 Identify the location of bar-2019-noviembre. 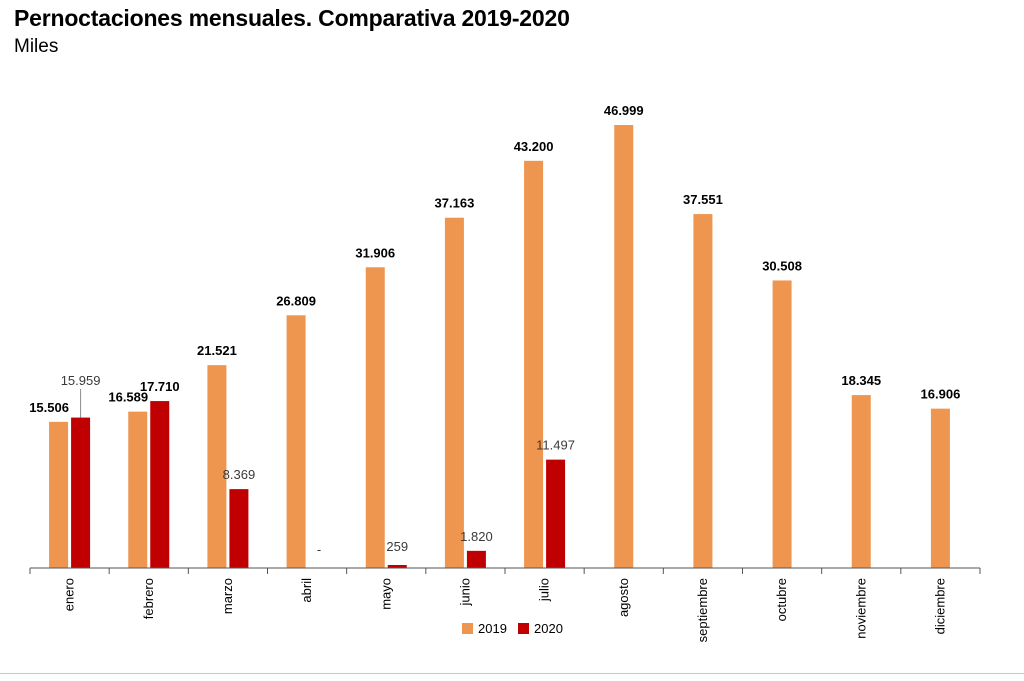
(861, 481).